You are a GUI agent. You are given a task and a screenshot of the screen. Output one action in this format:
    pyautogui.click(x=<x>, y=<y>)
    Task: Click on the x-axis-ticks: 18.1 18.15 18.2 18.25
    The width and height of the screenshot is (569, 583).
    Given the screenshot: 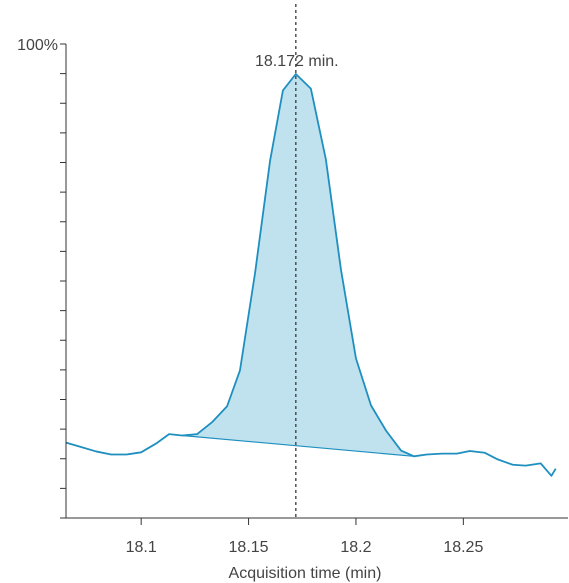 What is the action you would take?
    pyautogui.click(x=304, y=537)
    